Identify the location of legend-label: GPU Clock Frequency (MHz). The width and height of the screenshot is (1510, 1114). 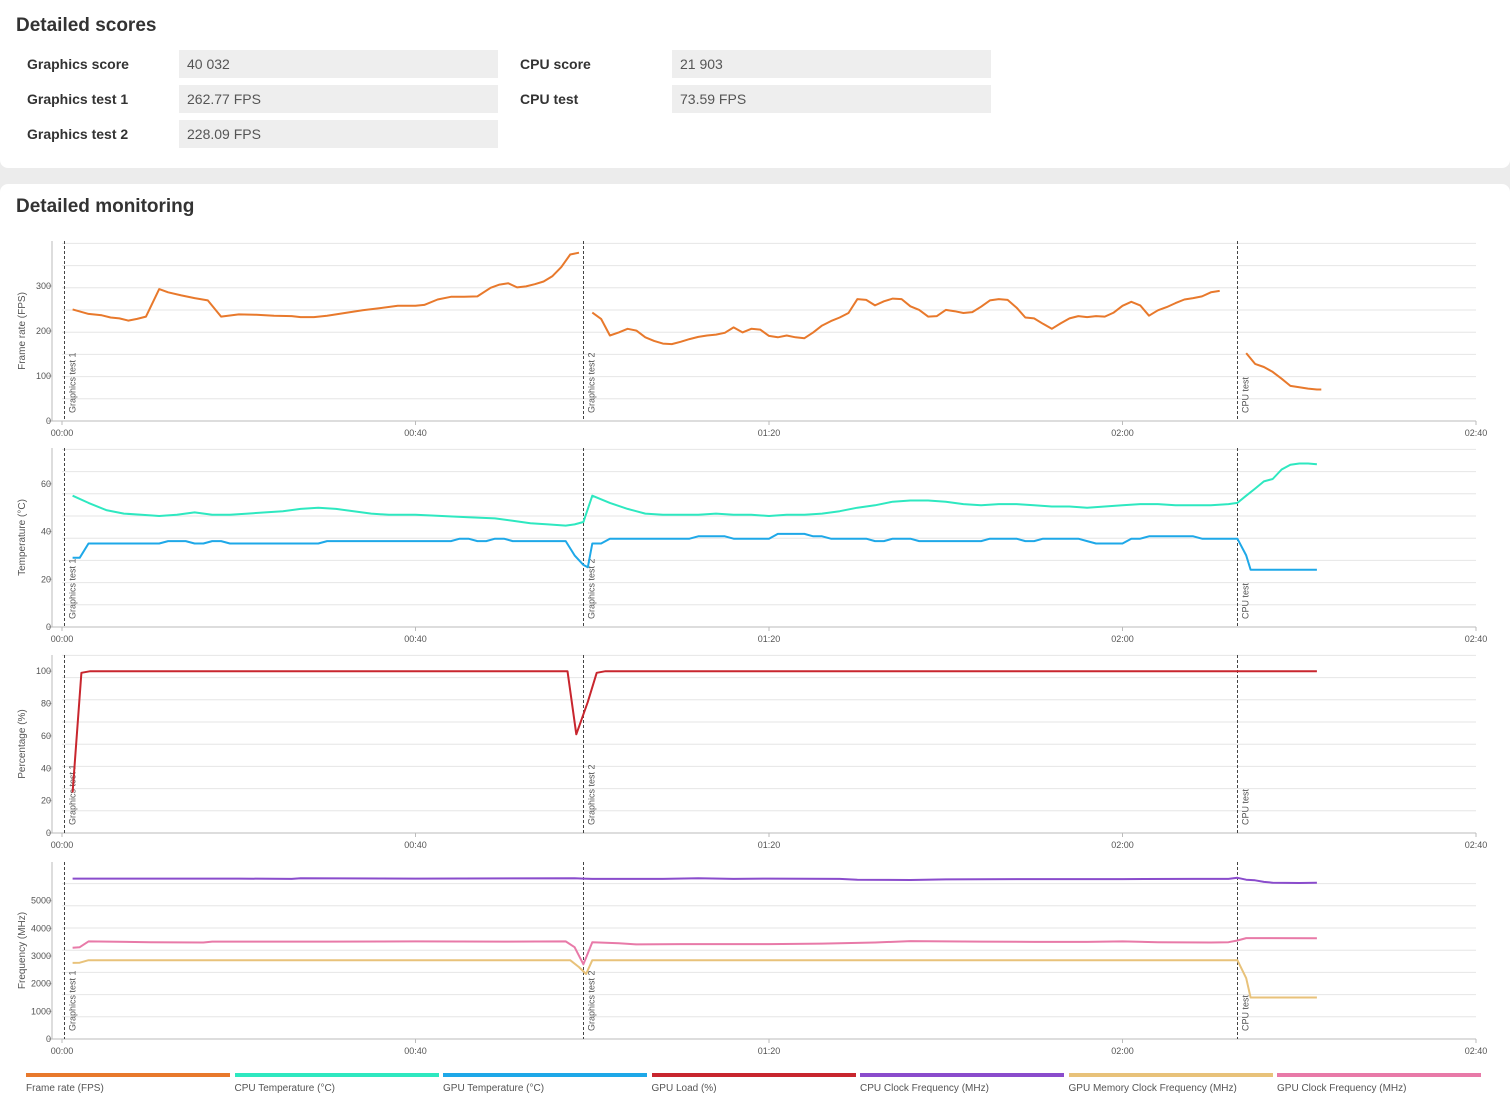
(1342, 1088).